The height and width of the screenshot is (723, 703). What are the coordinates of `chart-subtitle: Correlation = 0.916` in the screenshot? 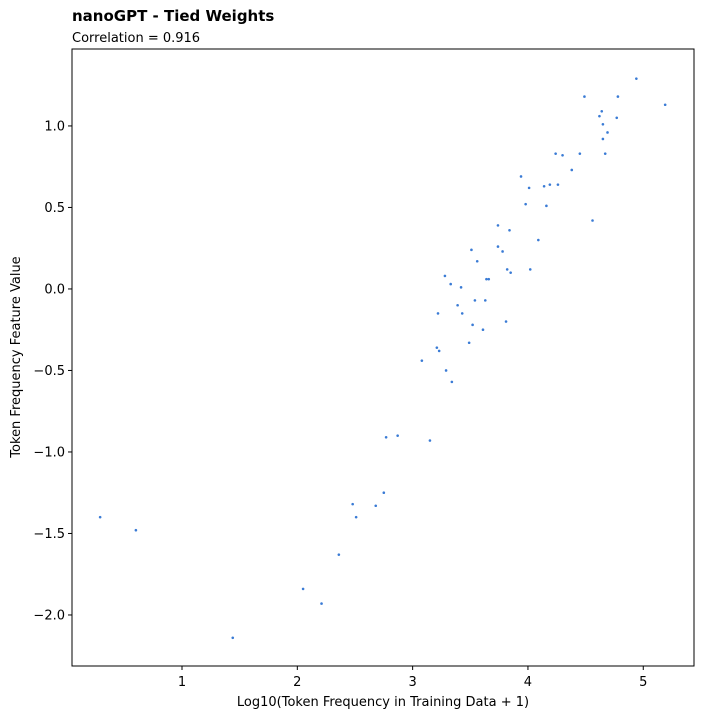 It's located at (136, 38).